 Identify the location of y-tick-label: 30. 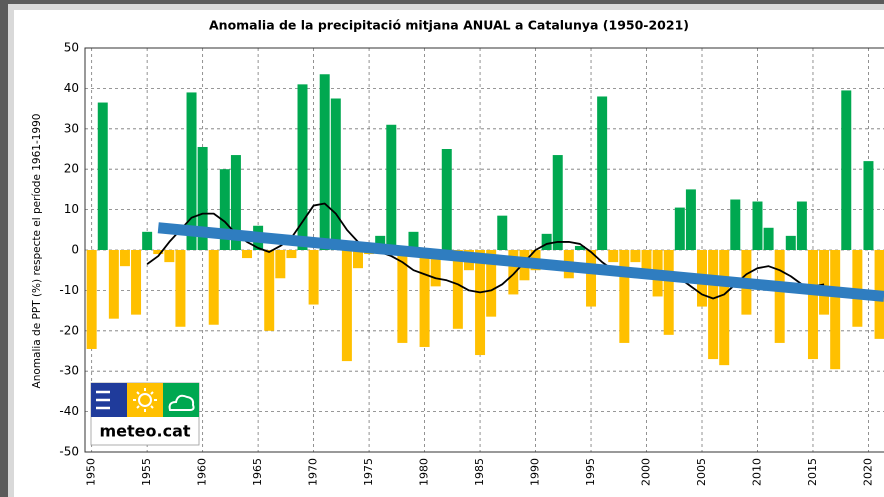
(71, 128).